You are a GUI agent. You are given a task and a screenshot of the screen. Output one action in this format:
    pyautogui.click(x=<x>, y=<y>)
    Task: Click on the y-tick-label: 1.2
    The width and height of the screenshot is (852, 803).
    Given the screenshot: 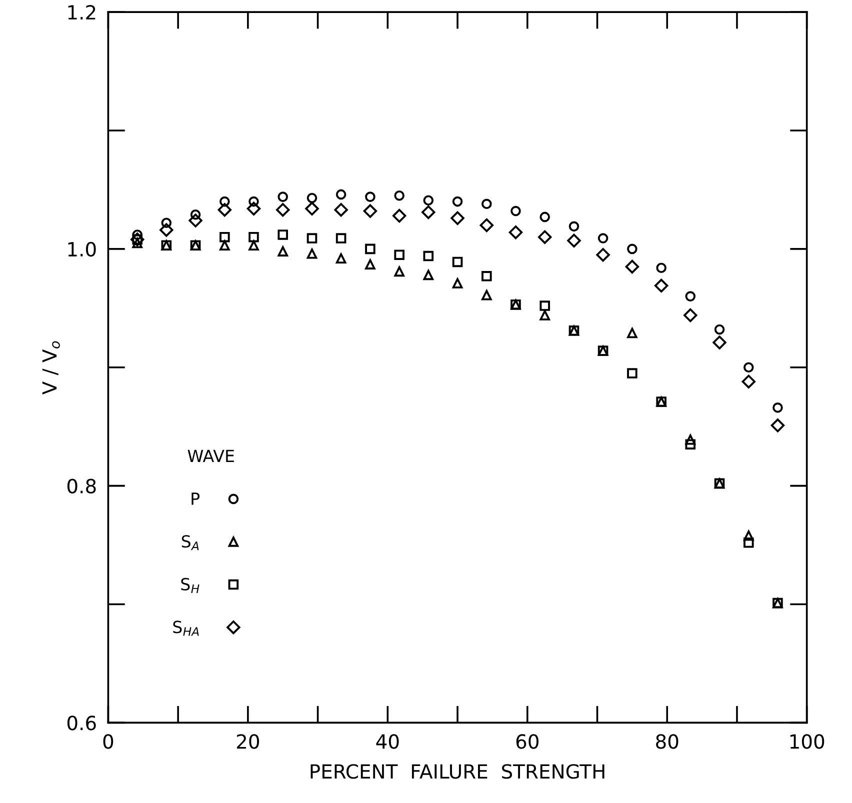 What is the action you would take?
    pyautogui.click(x=82, y=12)
    